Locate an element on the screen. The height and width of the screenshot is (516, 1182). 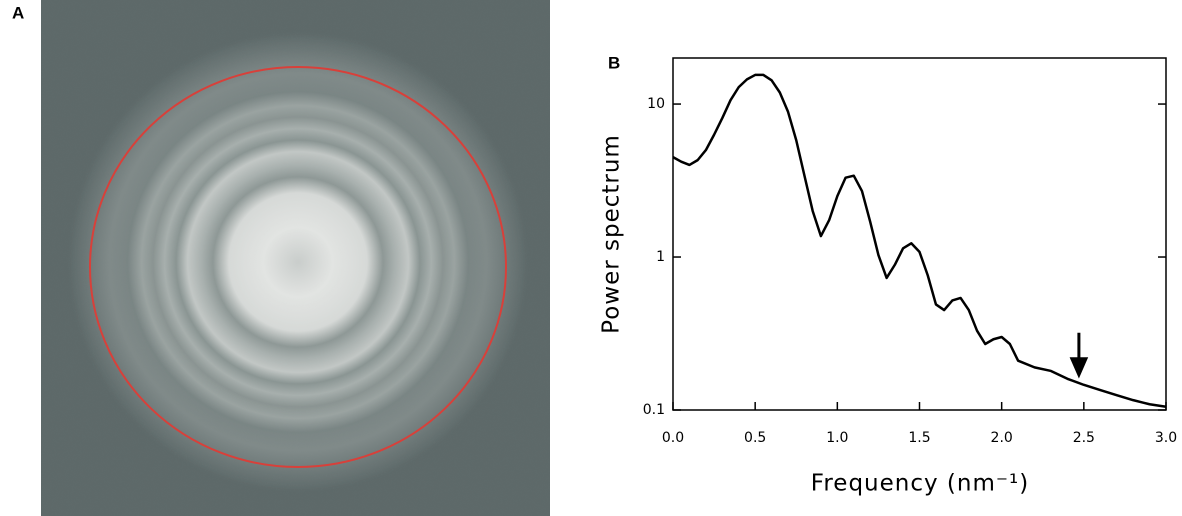
panel-label: A is located at coordinates (18, 12).